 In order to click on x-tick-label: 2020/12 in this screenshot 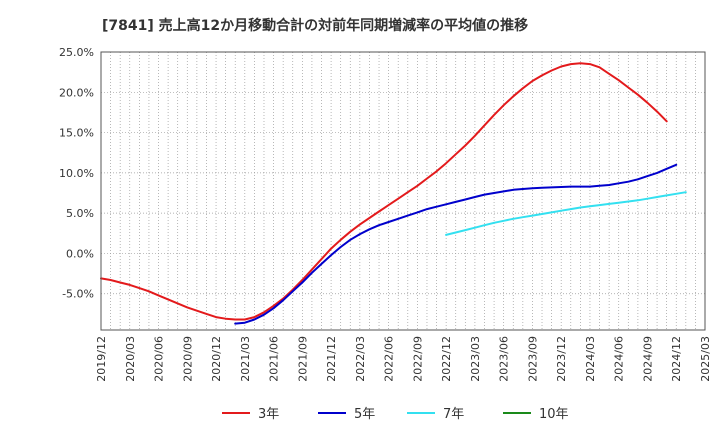, I will do `click(216, 359)`.